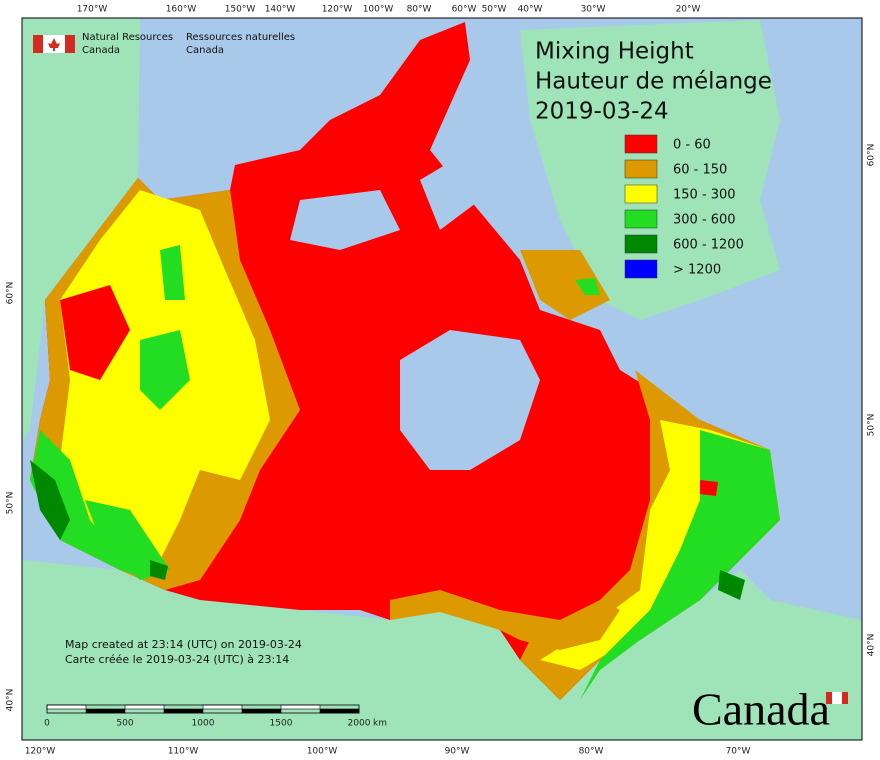 This screenshot has height=760, width=880. I want to click on legend-label: 600 - 1200, so click(708, 245).